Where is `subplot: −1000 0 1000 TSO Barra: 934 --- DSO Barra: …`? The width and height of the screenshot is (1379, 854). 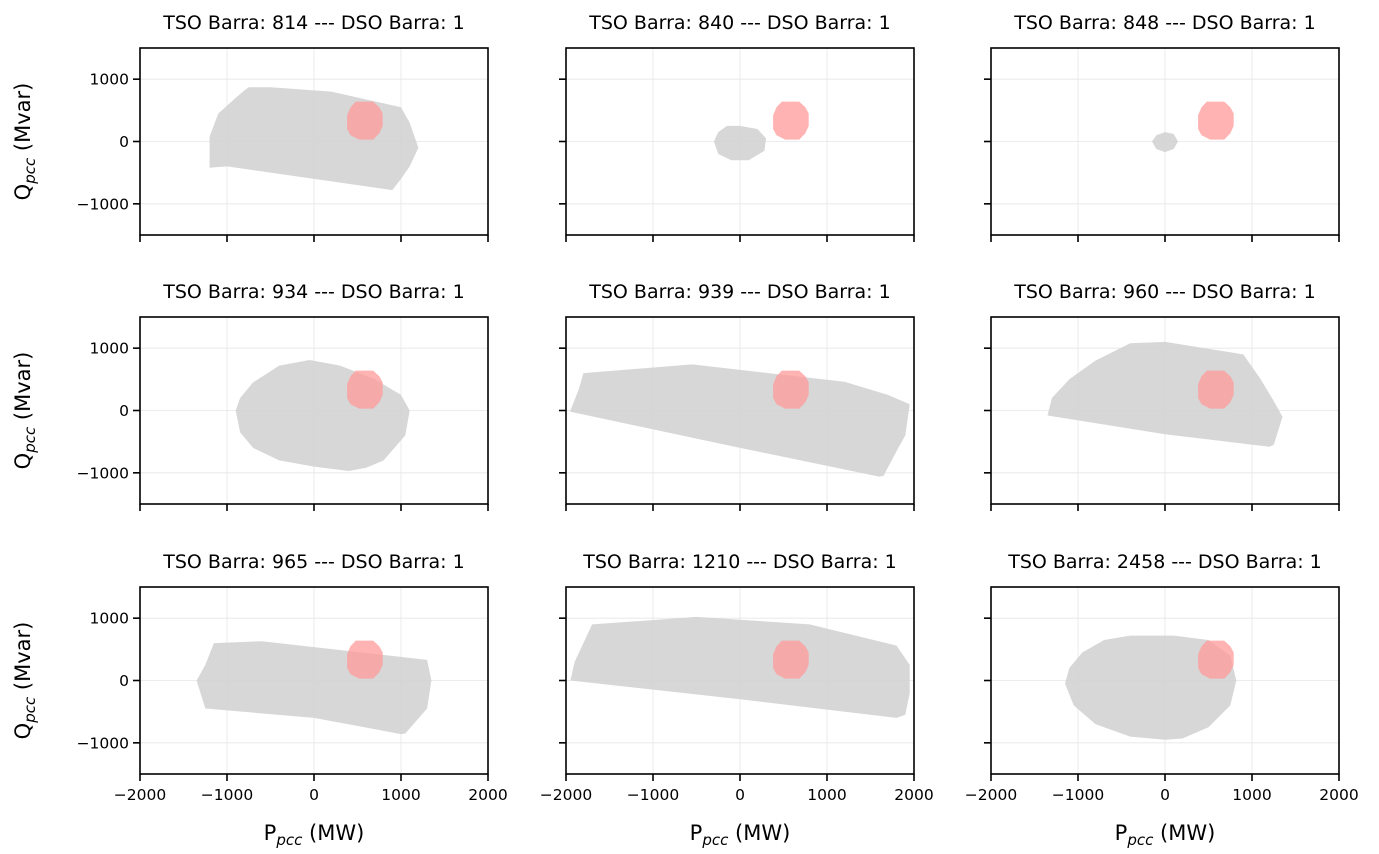 subplot: −1000 0 1000 TSO Barra: 934 --- DSO Barra: … is located at coordinates (250, 396).